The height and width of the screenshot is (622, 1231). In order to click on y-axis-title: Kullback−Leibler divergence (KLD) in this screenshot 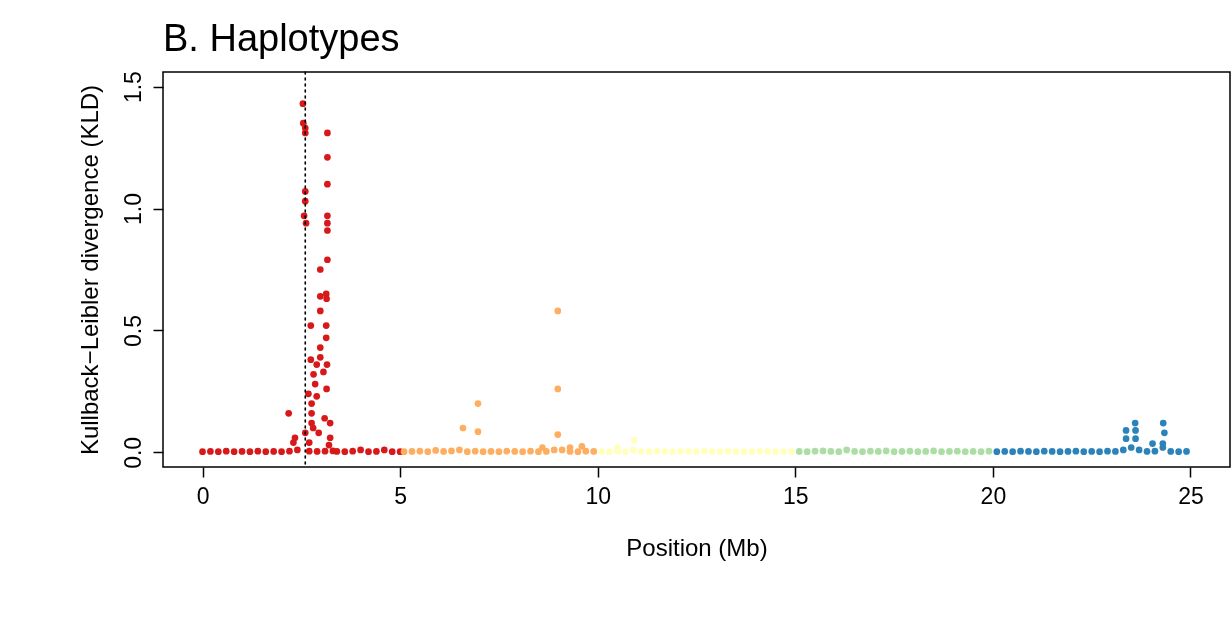, I will do `click(89, 270)`.